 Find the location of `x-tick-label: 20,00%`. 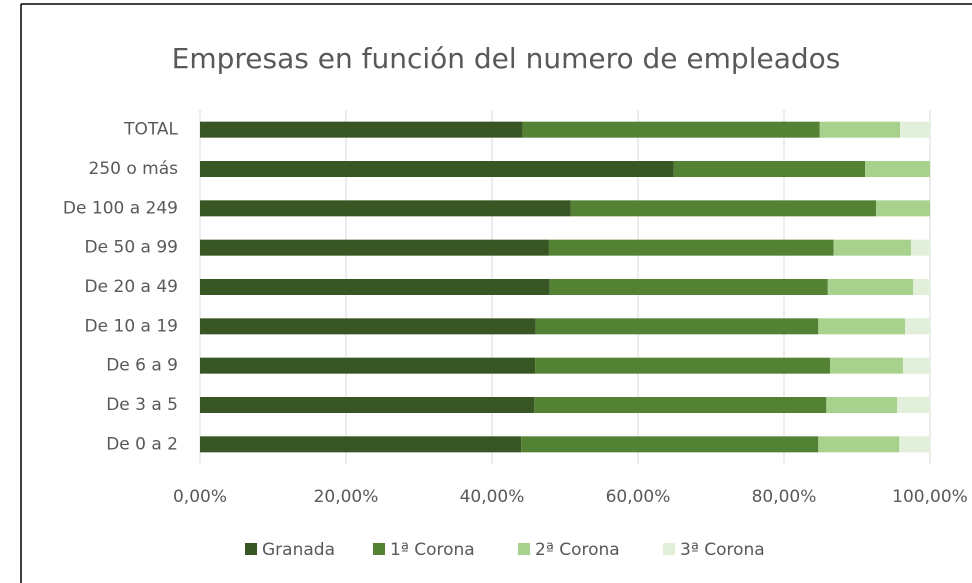

x-tick-label: 20,00% is located at coordinates (346, 497).